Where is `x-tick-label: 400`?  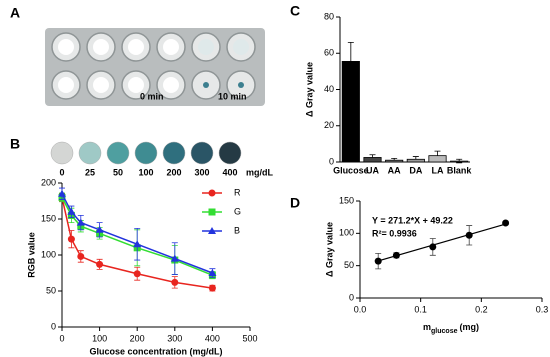 x-tick-label: 400 is located at coordinates (212, 338).